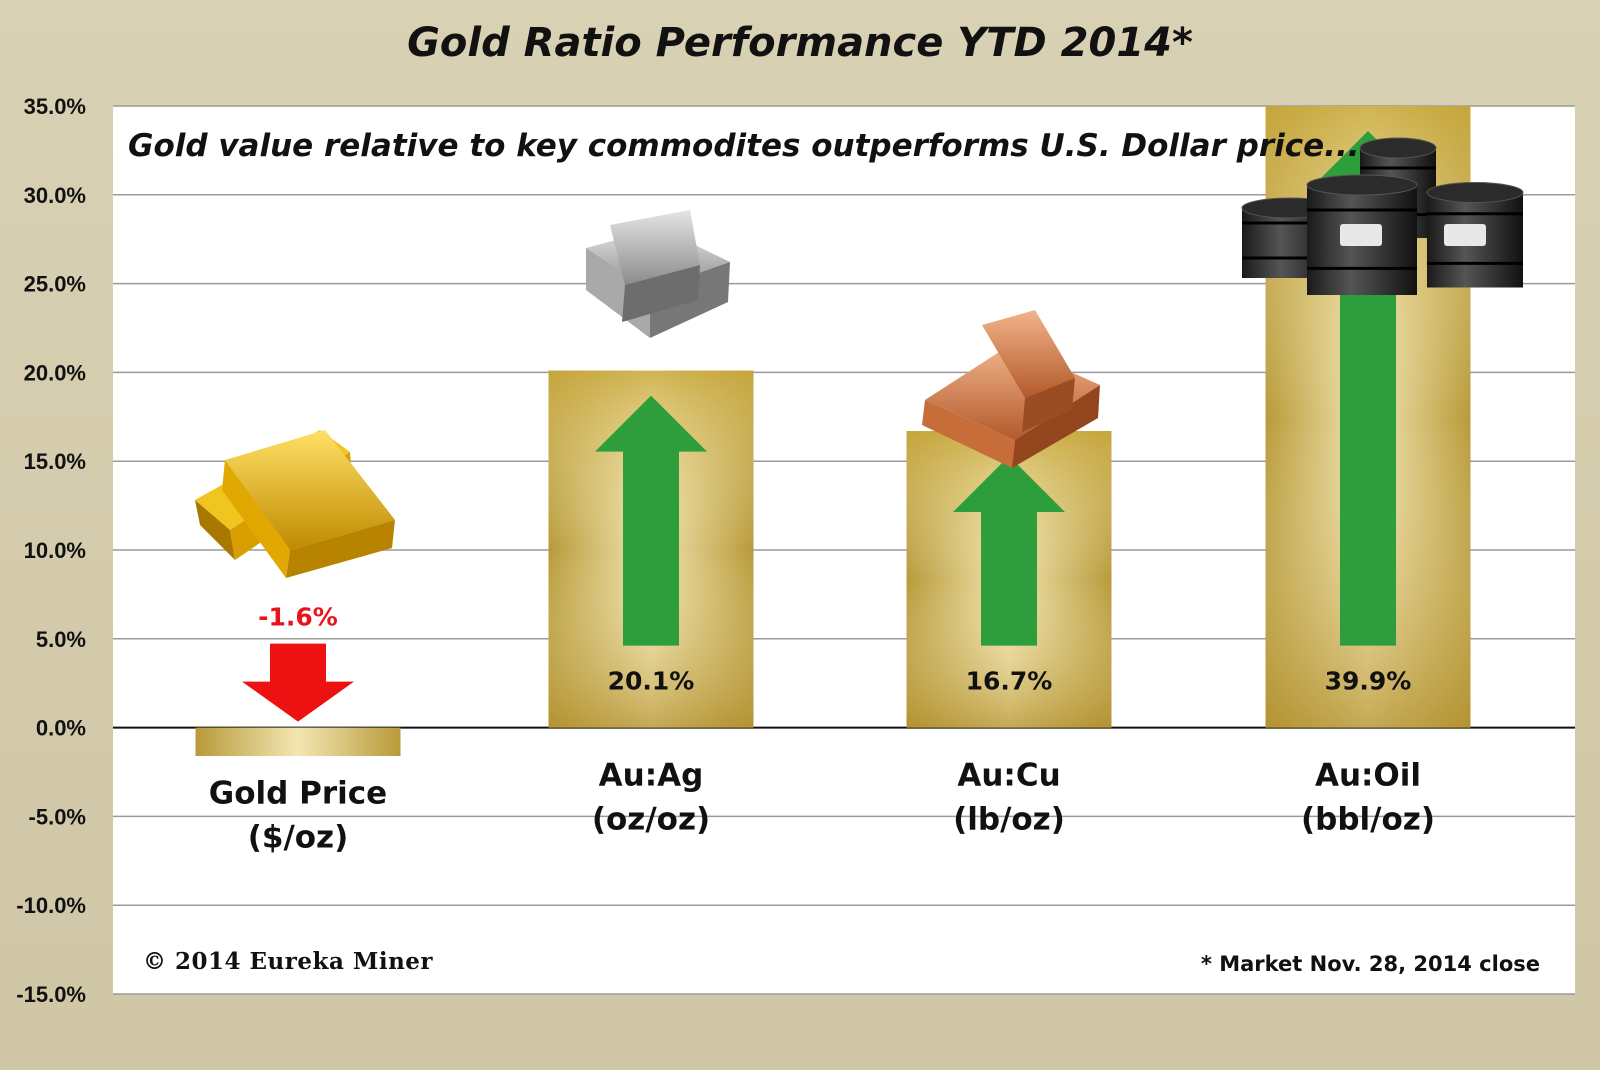 This screenshot has height=1070, width=1600. I want to click on silver-bars-icon, so click(658, 274).